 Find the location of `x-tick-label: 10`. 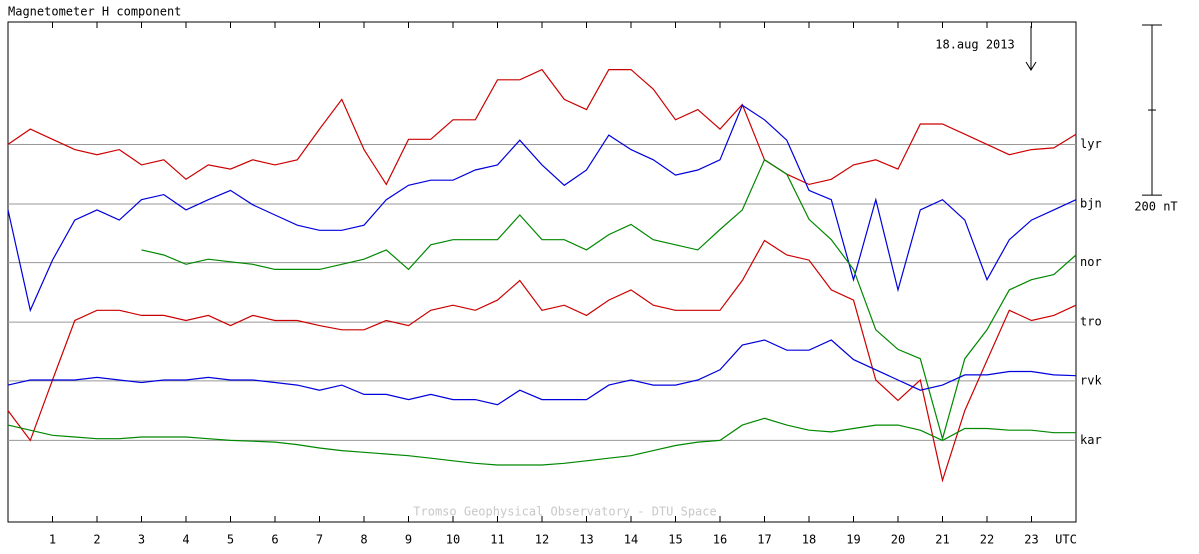

x-tick-label: 10 is located at coordinates (453, 540).